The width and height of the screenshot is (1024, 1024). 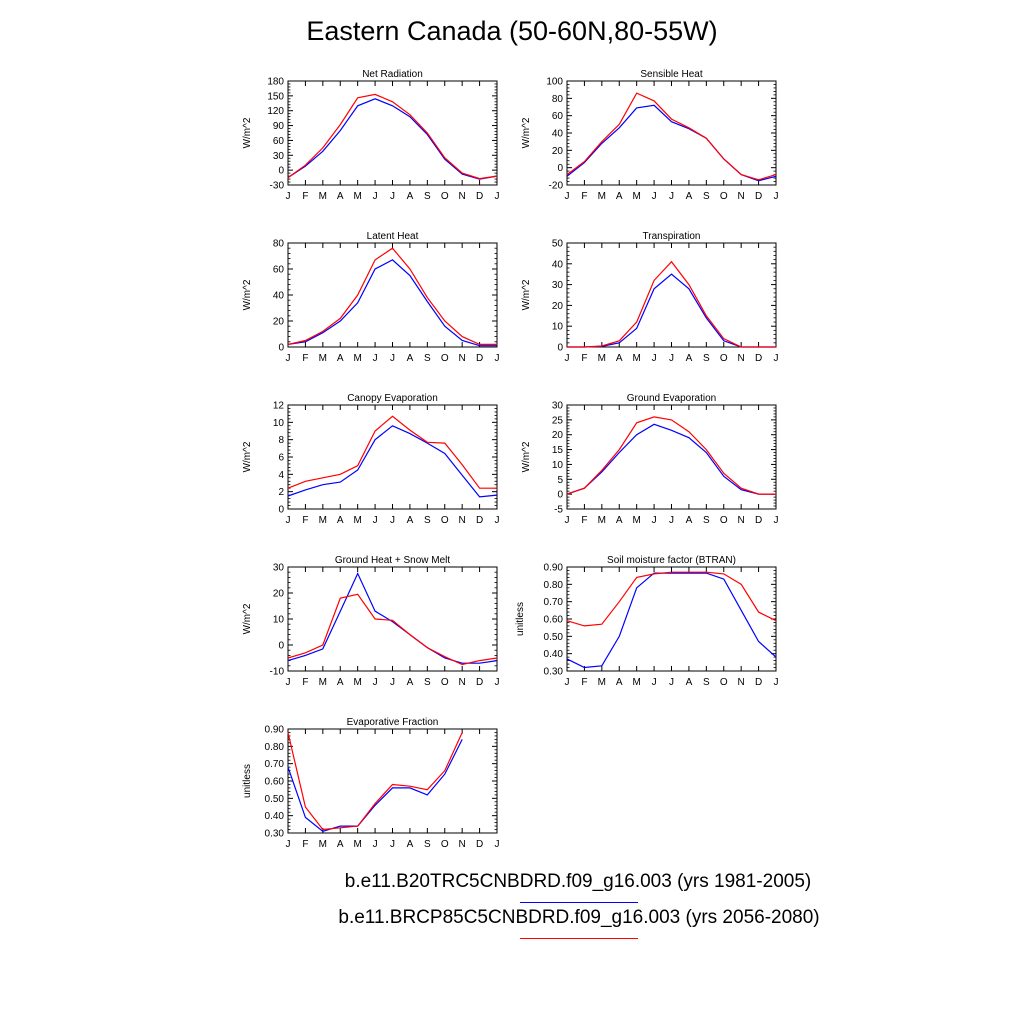 What do you see at coordinates (392, 398) in the screenshot?
I see `panel-title: Canopy Evaporation` at bounding box center [392, 398].